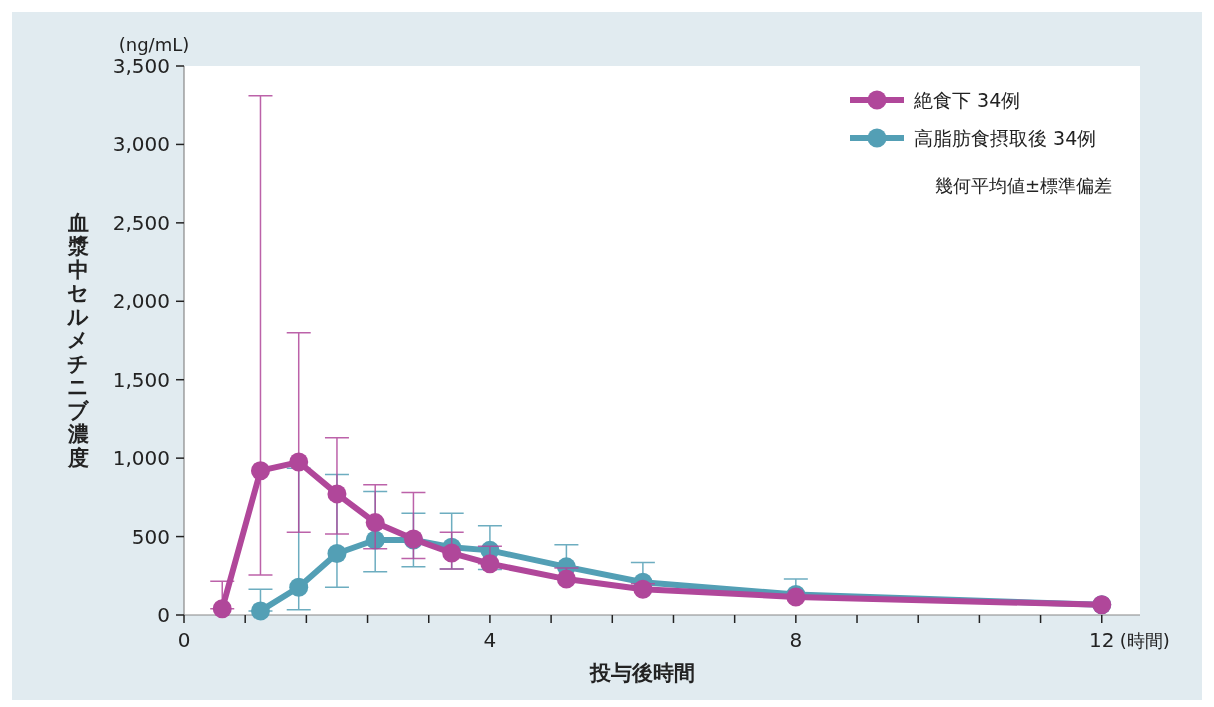  I want to click on x-tick-label: 0, so click(184, 640).